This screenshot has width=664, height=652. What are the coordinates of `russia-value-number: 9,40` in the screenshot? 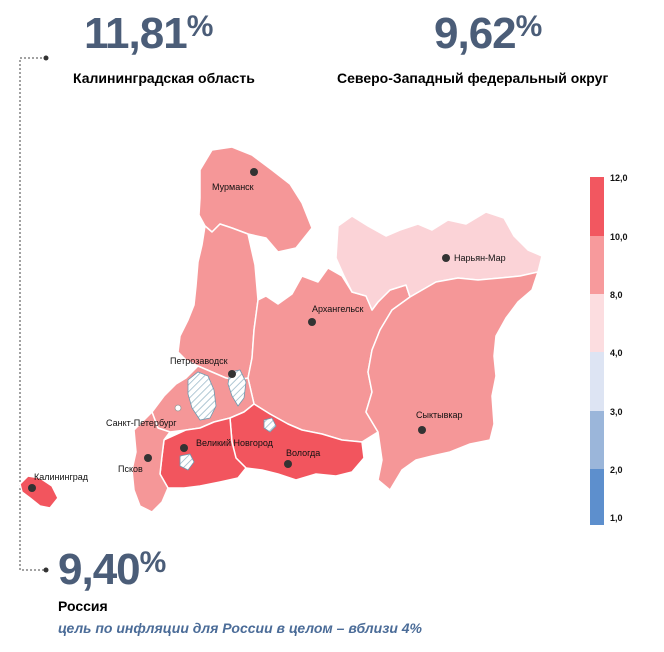 It's located at (99, 569).